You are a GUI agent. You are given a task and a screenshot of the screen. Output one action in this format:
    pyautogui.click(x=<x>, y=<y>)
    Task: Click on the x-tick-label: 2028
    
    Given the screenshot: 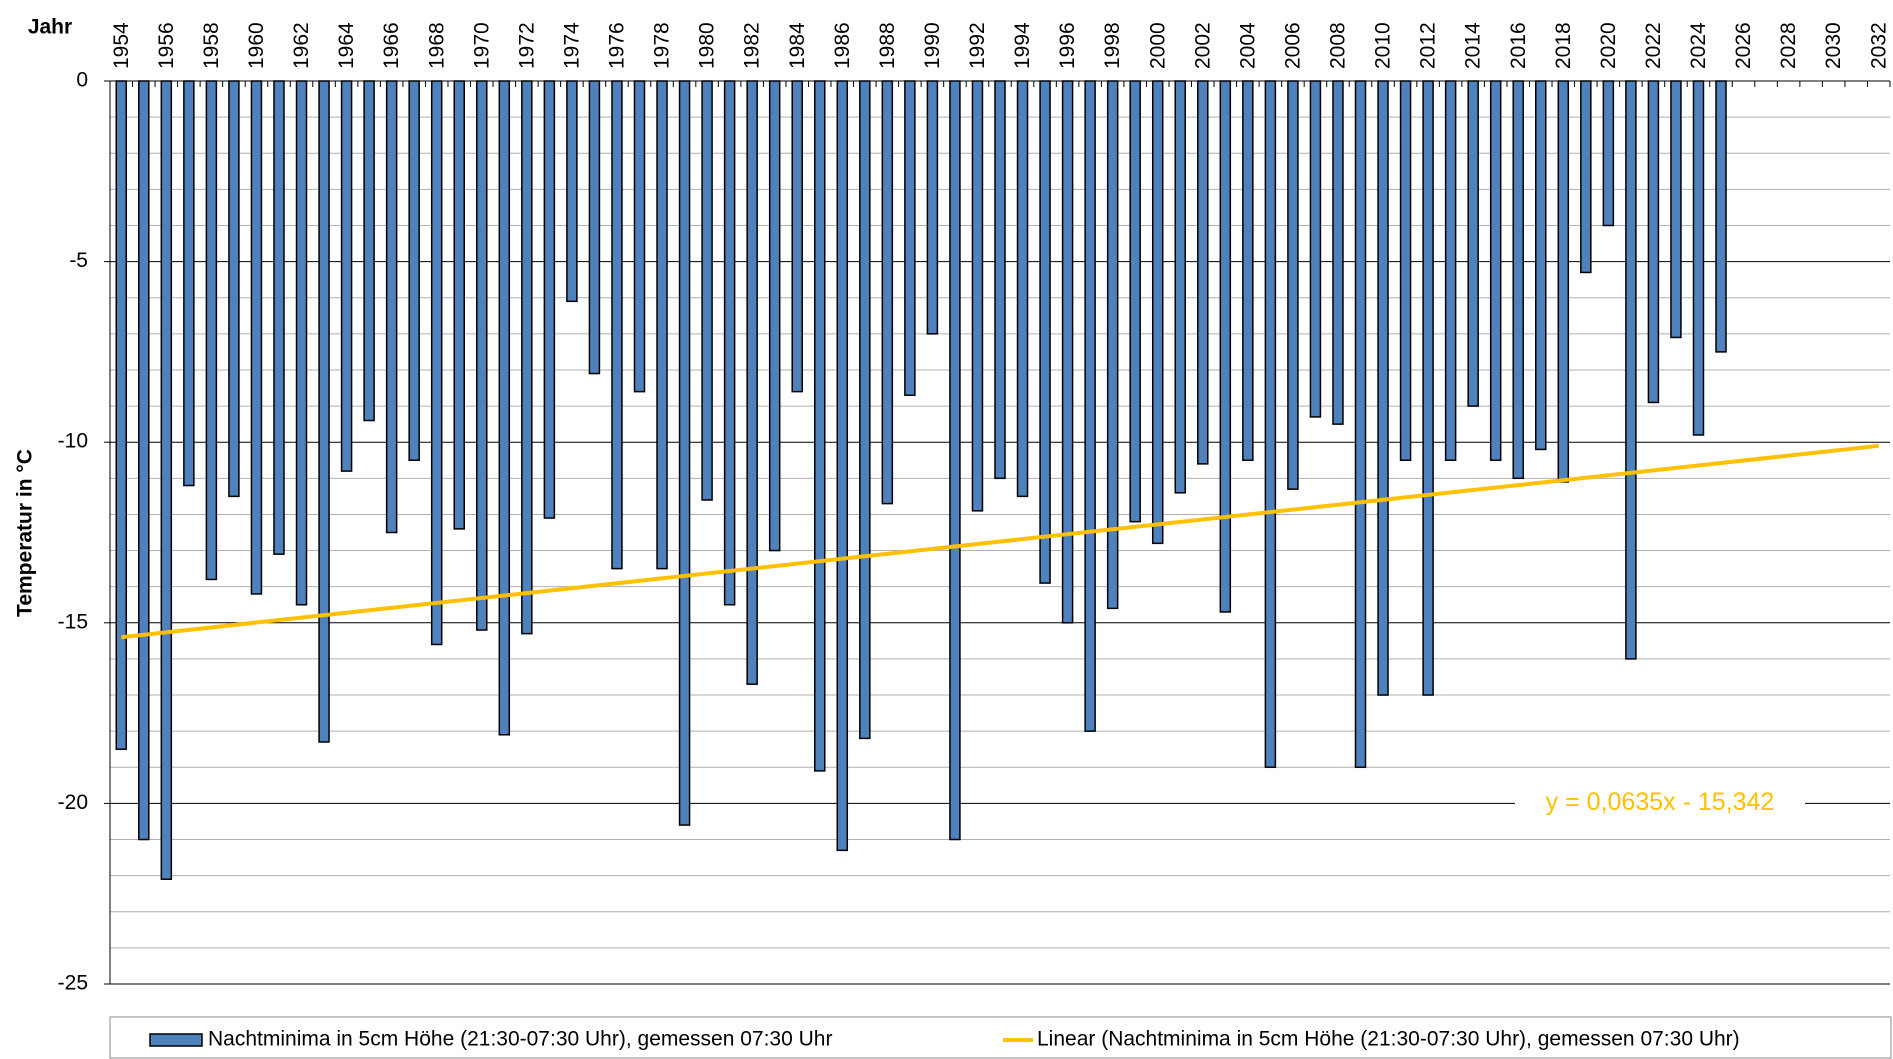 What is the action you would take?
    pyautogui.click(x=1788, y=45)
    